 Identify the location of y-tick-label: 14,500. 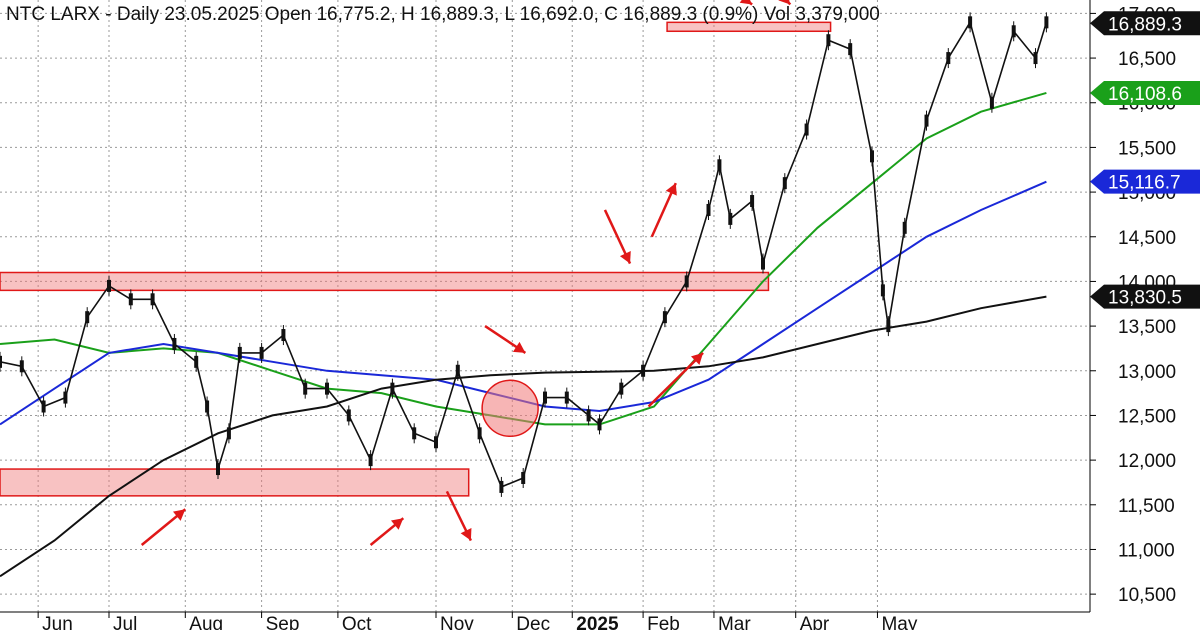
(1147, 238).